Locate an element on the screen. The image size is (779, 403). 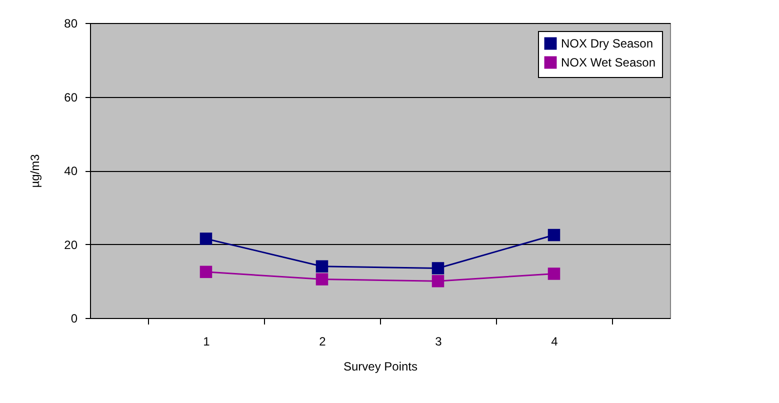
y-axis-title: µg/m3 is located at coordinates (35, 171).